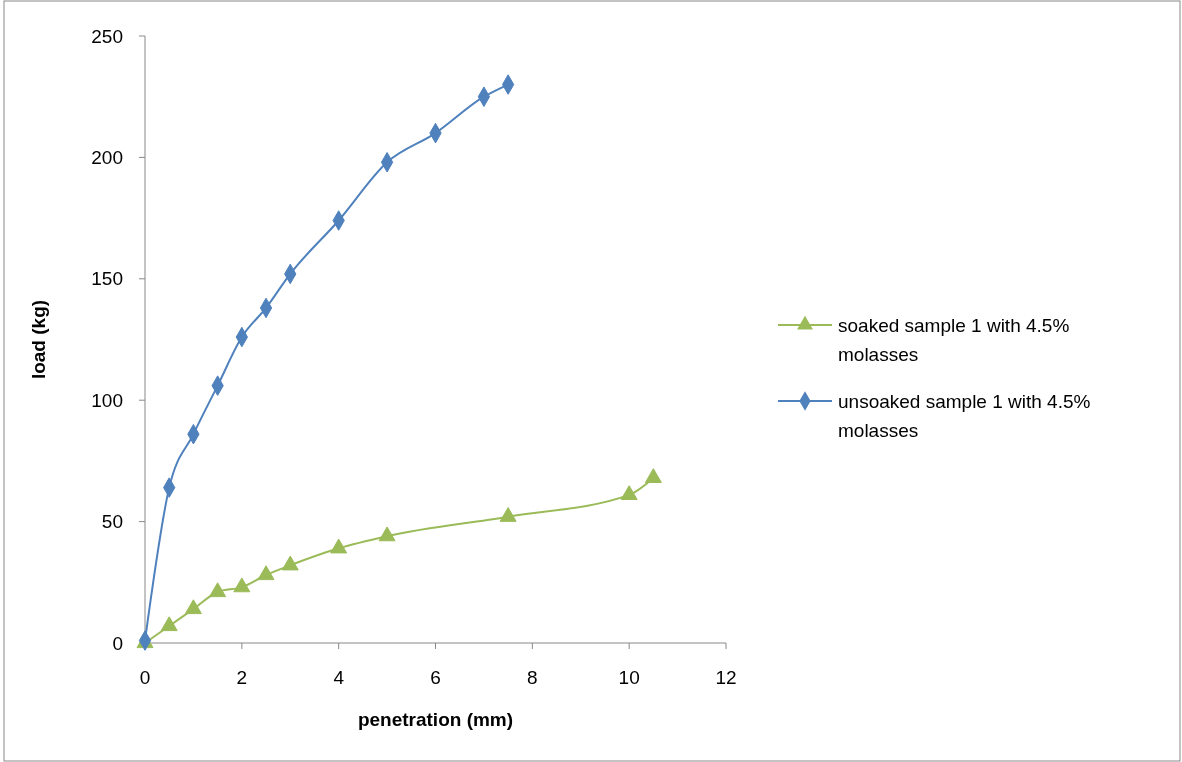 The image size is (1182, 762). Describe the element at coordinates (107, 279) in the screenshot. I see `y-tick-label: 150` at that location.